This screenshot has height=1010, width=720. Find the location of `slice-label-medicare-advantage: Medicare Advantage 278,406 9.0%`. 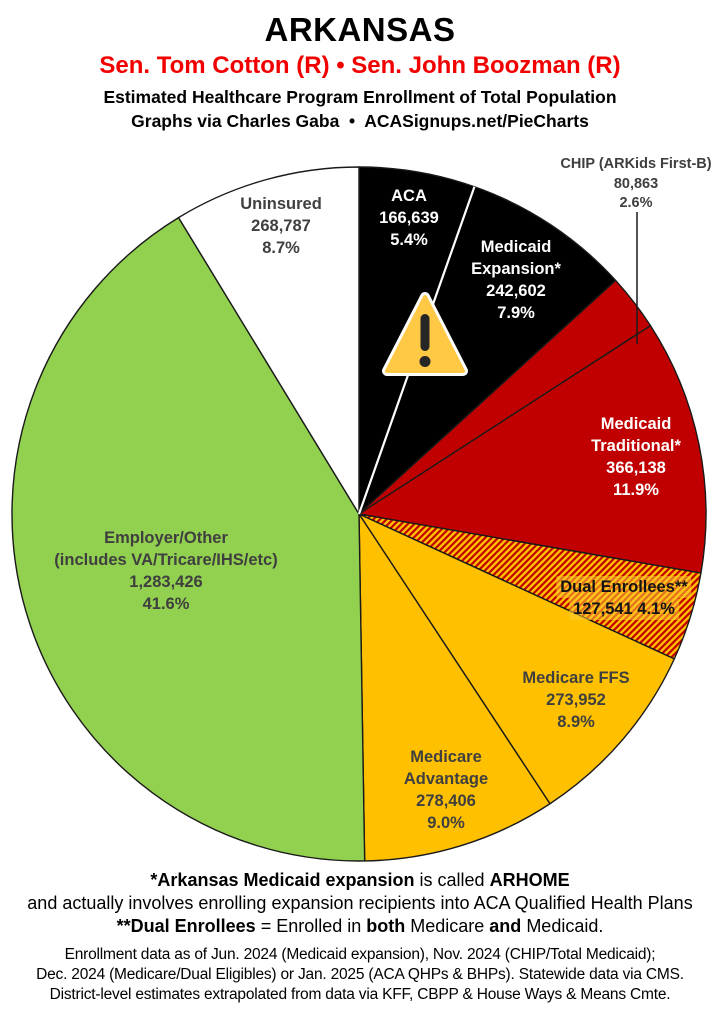

slice-label-medicare-advantage: Medicare Advantage 278,406 9.0% is located at coordinates (446, 790).